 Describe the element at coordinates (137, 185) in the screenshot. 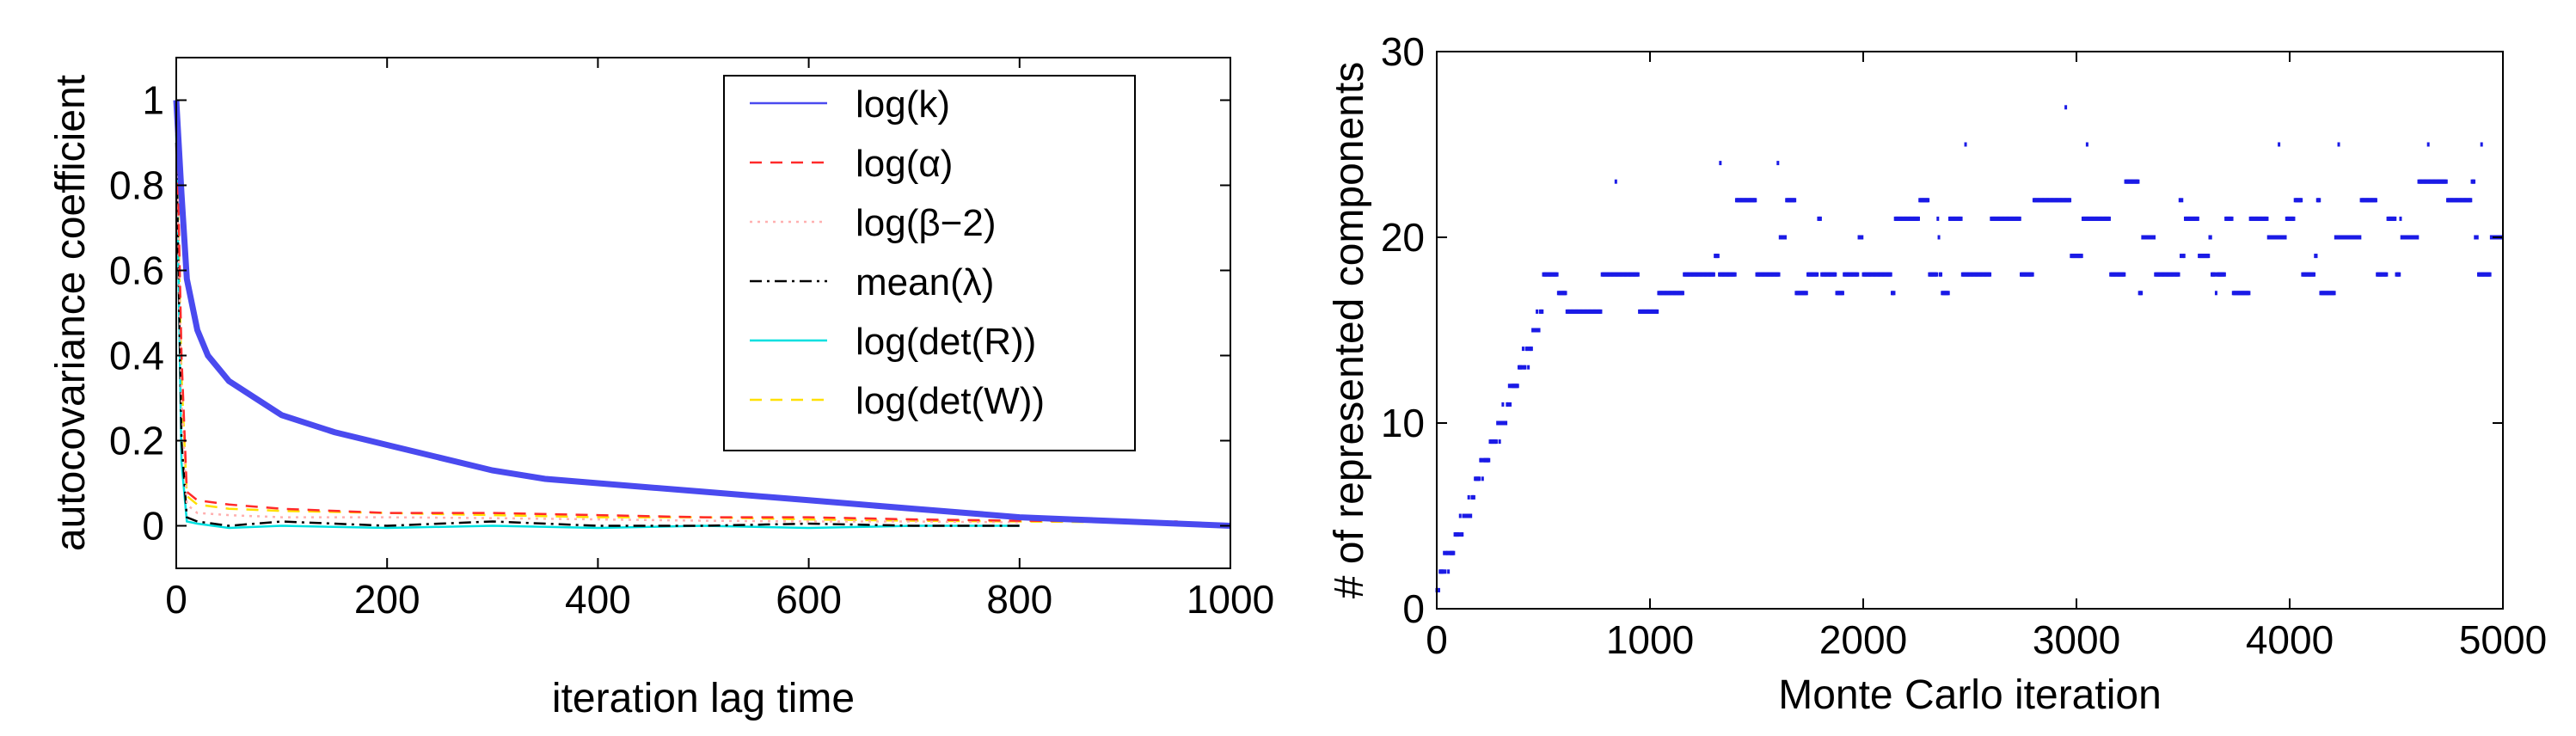

I see `left-y-tick-label: 0.8` at that location.